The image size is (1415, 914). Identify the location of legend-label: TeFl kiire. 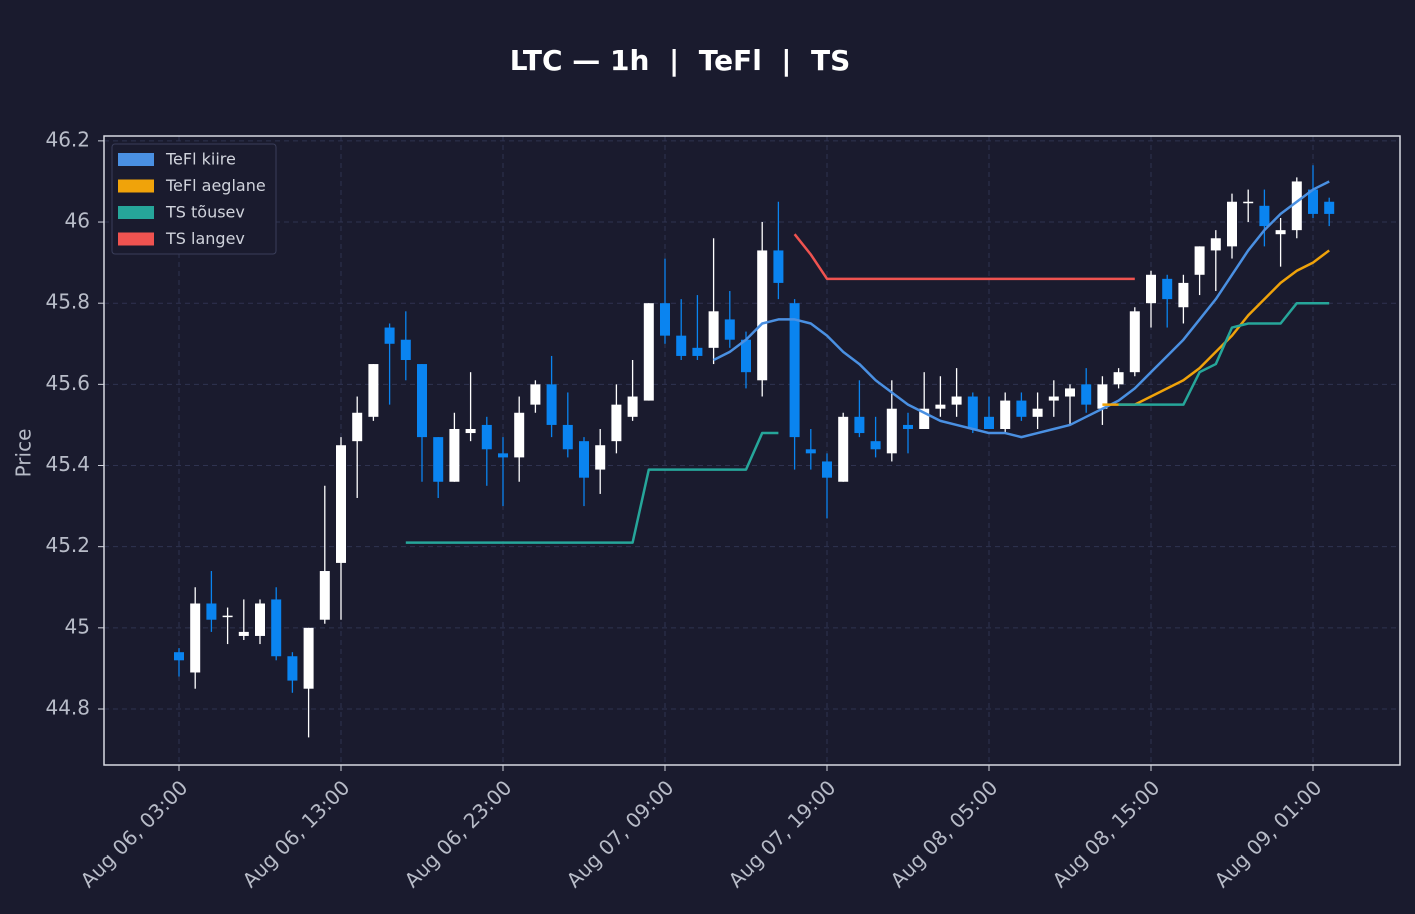
(200, 159).